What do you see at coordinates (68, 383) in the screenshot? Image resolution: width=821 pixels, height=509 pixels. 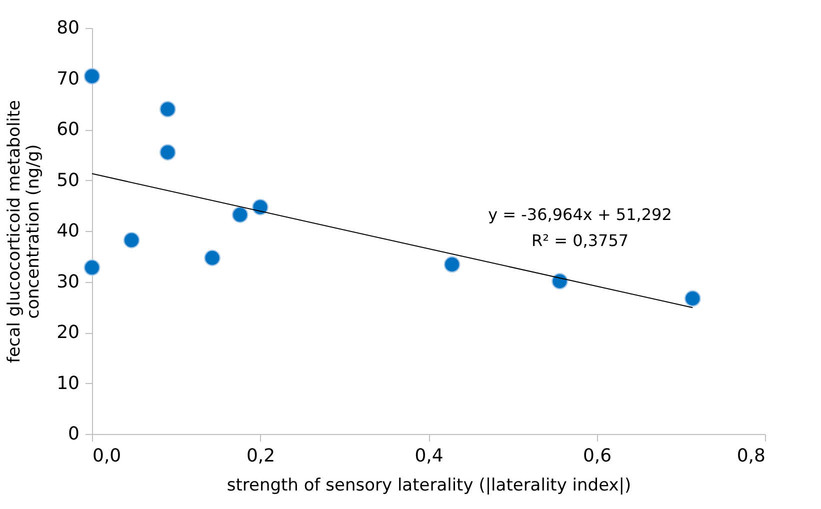 I see `y-tick-label: 10` at bounding box center [68, 383].